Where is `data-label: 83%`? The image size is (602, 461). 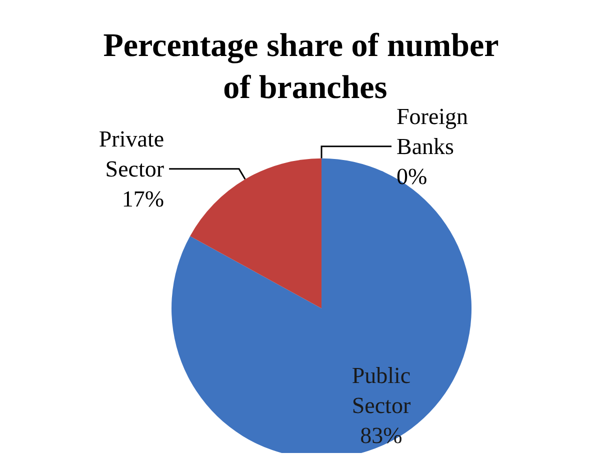
data-label: 83% is located at coordinates (381, 435).